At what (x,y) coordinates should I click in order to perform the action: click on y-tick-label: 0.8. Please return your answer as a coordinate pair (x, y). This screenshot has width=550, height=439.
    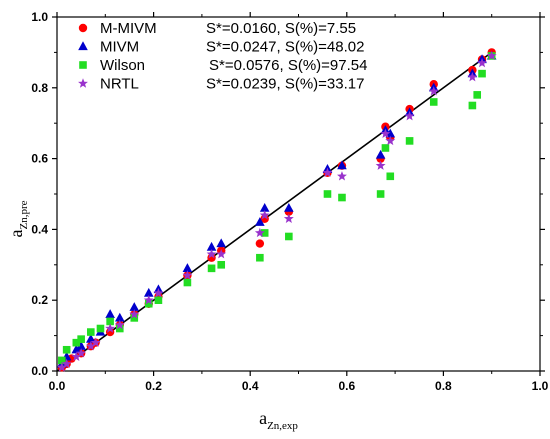
    Looking at the image, I should click on (39, 88).